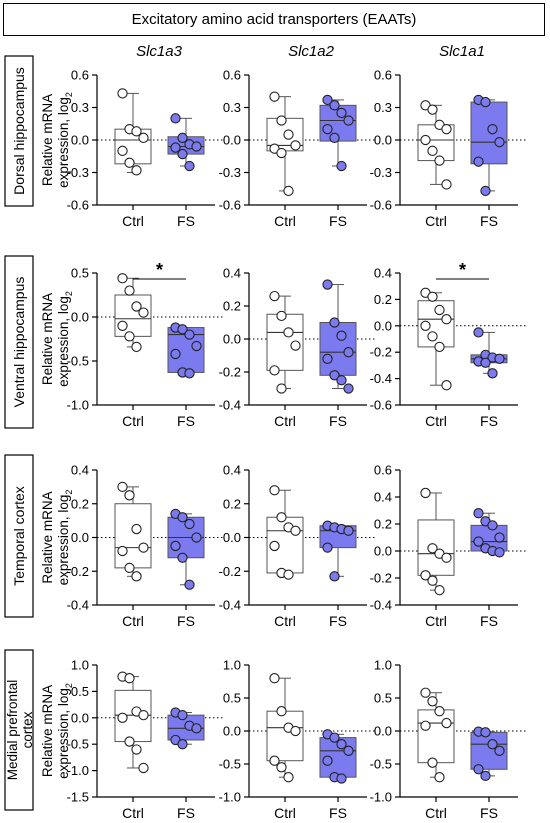 This screenshot has width=550, height=823. What do you see at coordinates (27, 729) in the screenshot?
I see `region-label-line: cortex` at bounding box center [27, 729].